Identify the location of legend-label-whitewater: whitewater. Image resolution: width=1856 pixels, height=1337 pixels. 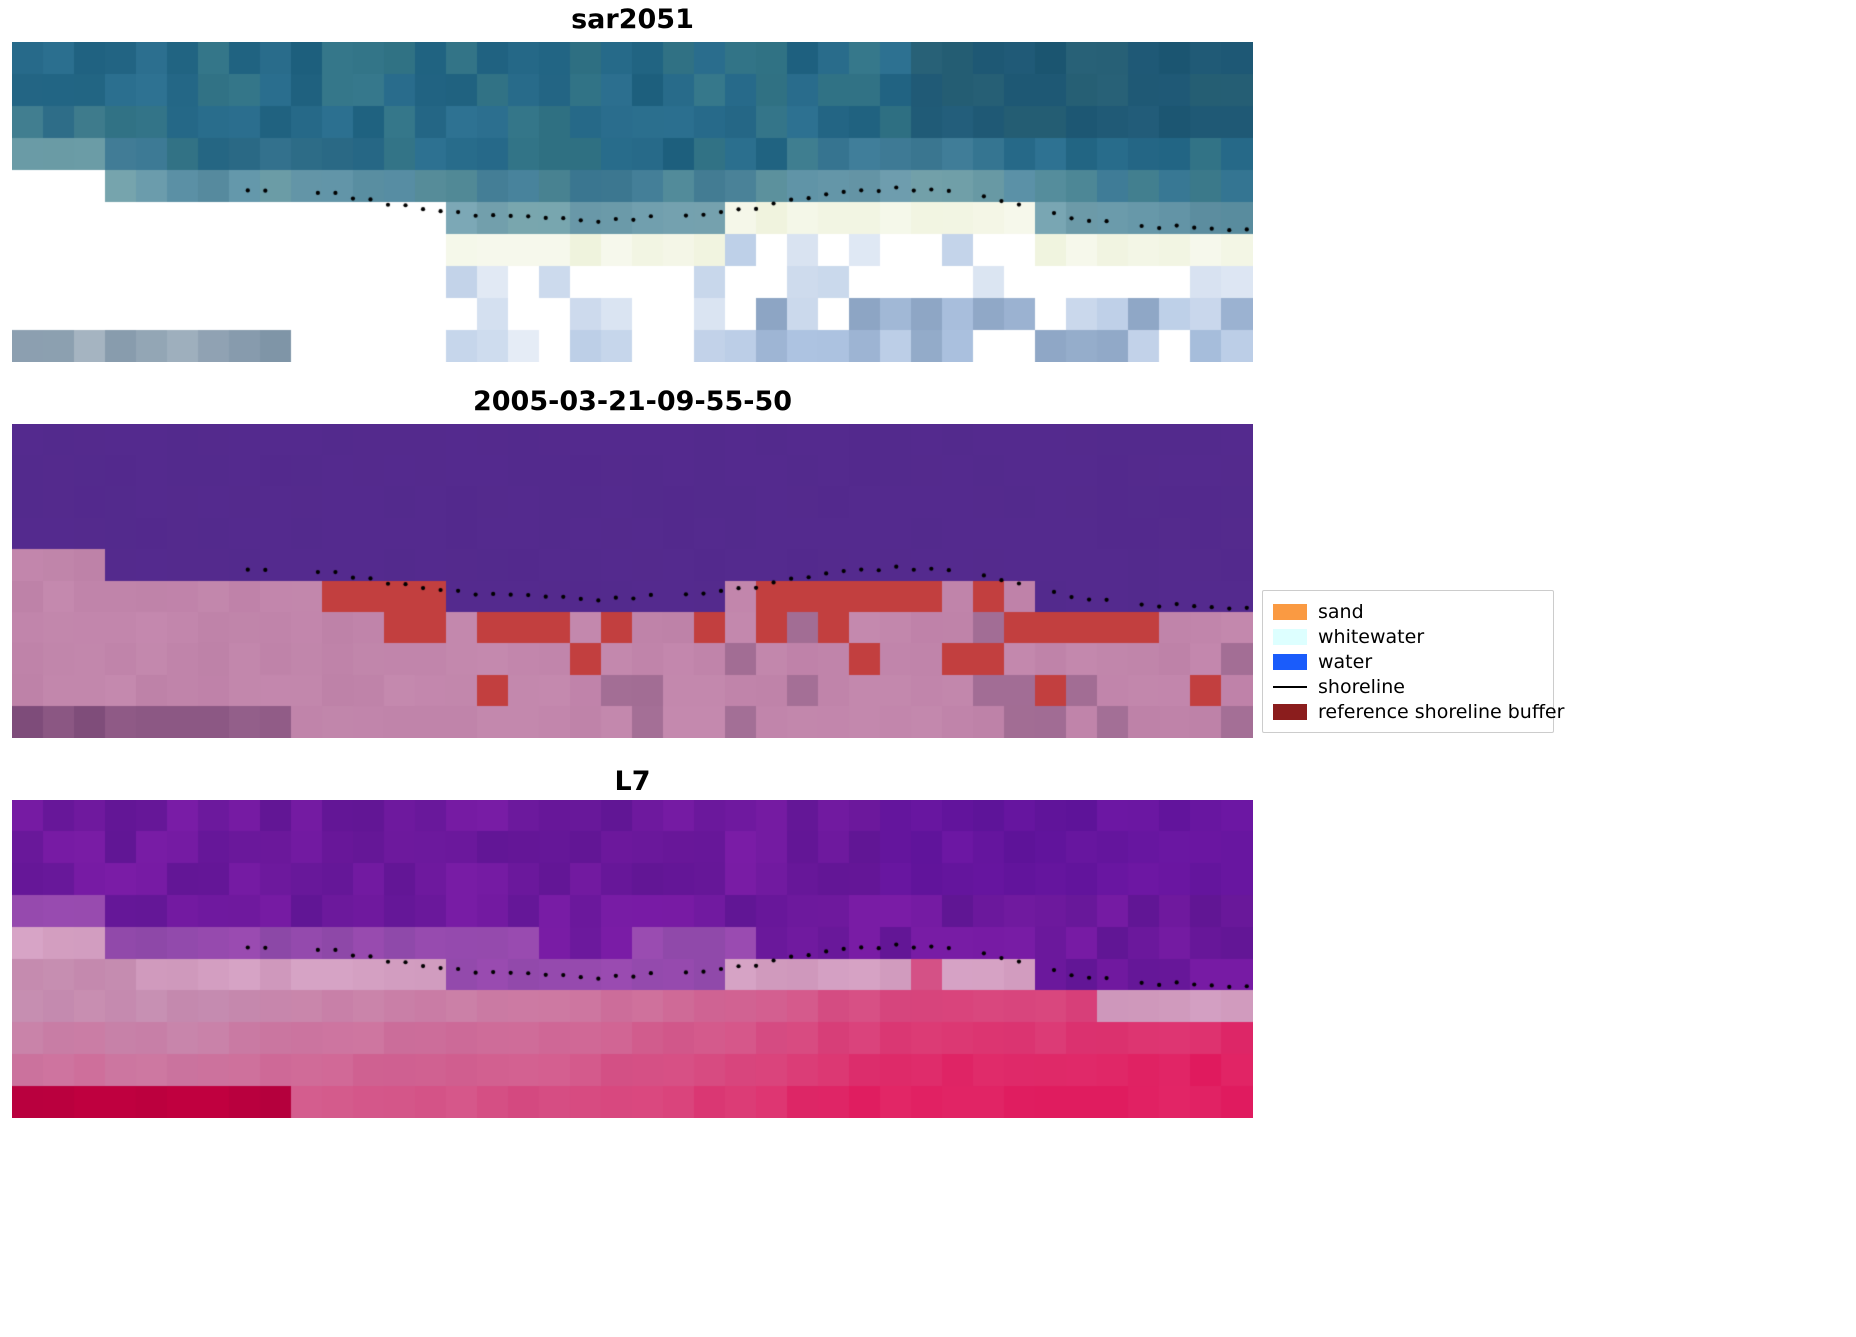
(1371, 636).